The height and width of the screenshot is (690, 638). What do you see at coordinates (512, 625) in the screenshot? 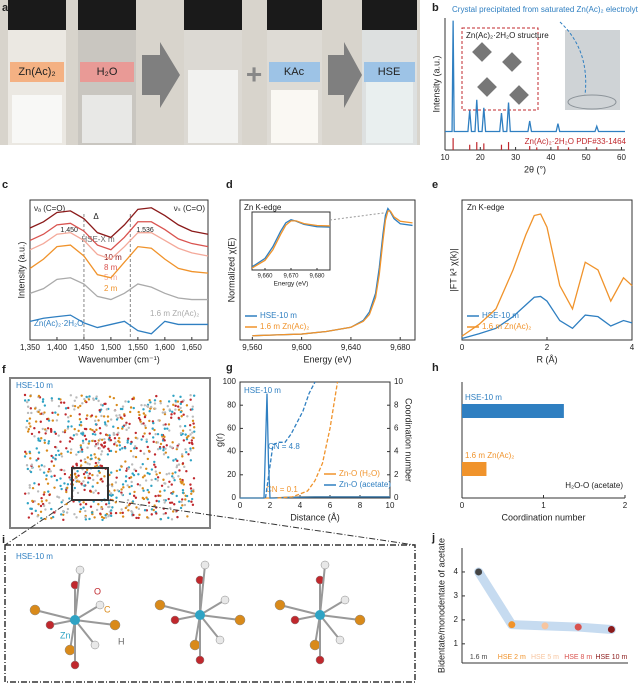
I see `point` at bounding box center [512, 625].